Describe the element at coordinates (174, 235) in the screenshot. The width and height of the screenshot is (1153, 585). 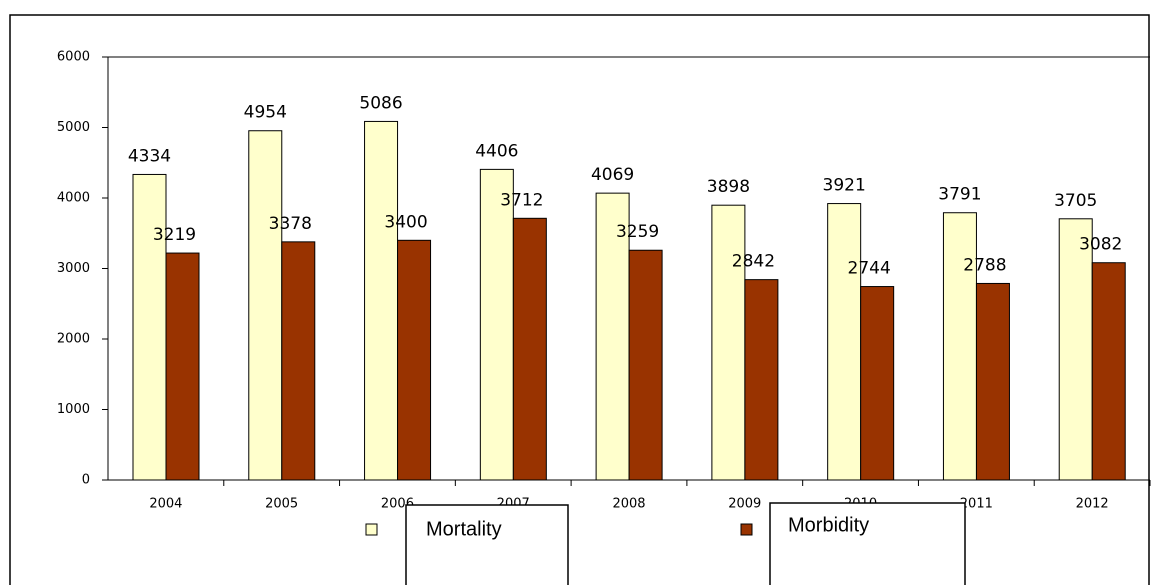
I see `value-label: 3219` at that location.